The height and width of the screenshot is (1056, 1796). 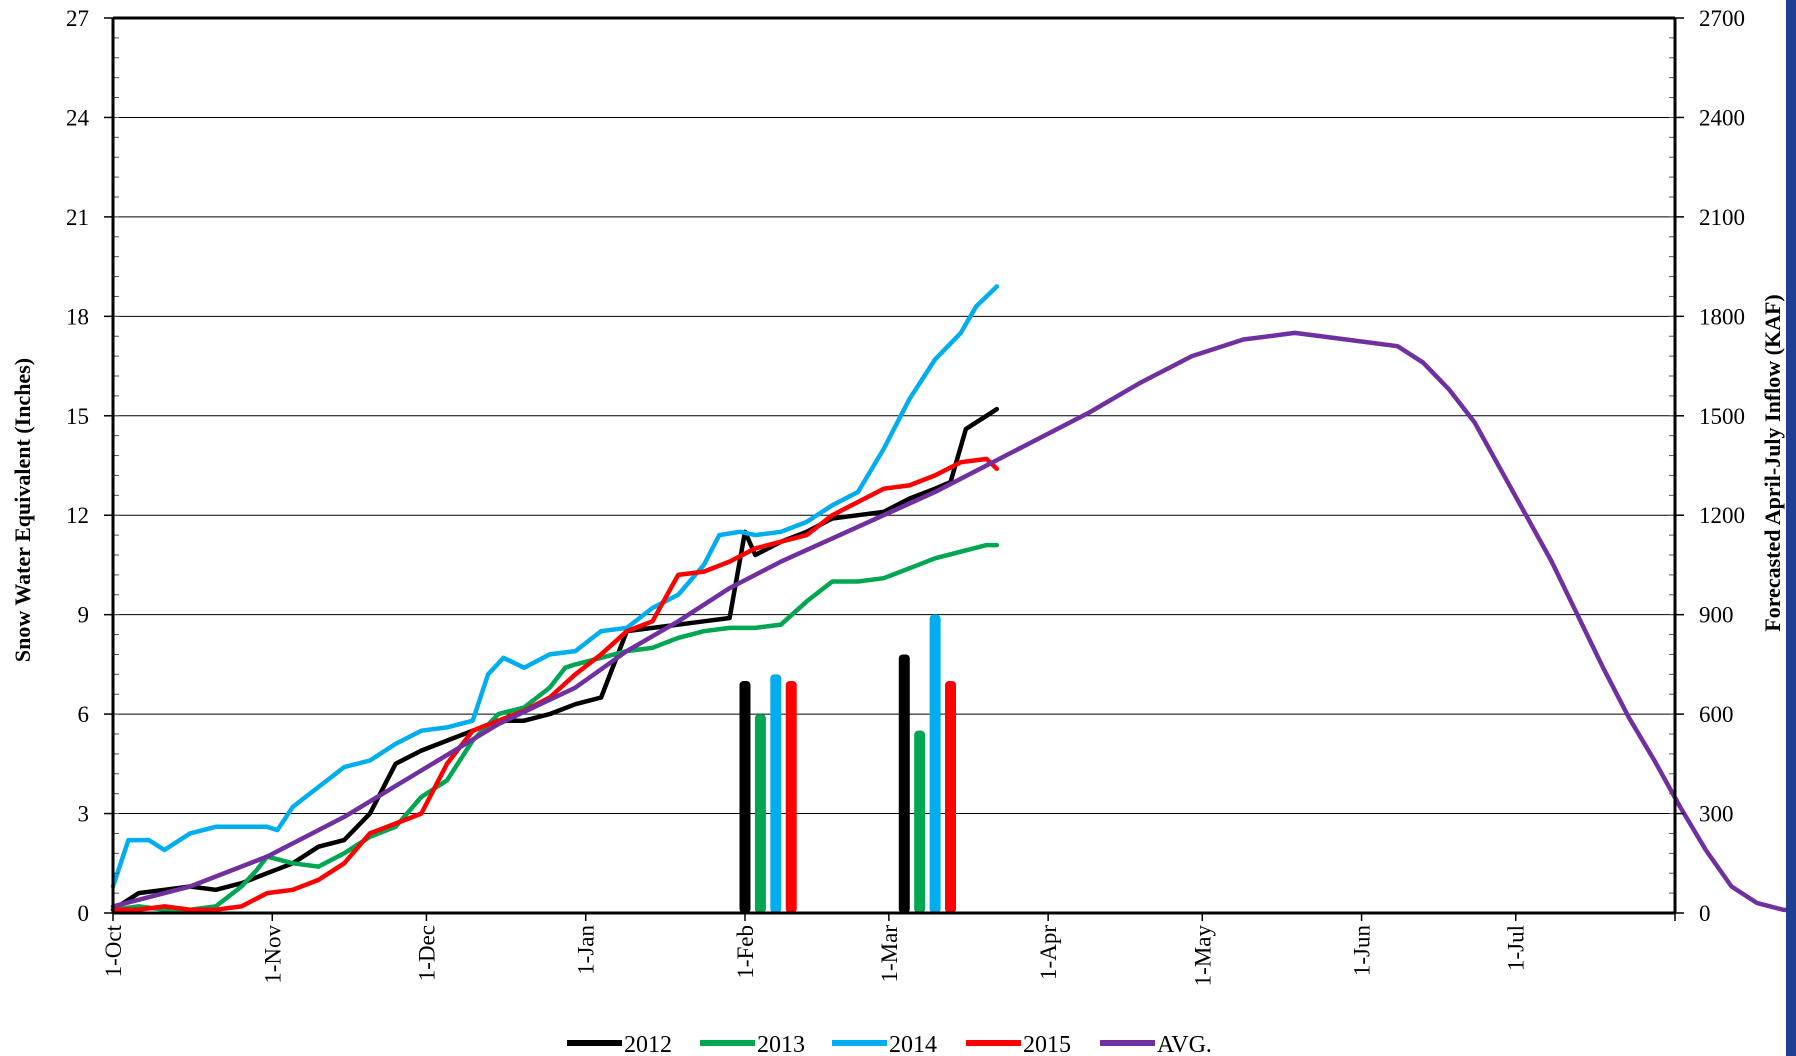 I want to click on legend-label-2012: 2012, so click(x=648, y=1044).